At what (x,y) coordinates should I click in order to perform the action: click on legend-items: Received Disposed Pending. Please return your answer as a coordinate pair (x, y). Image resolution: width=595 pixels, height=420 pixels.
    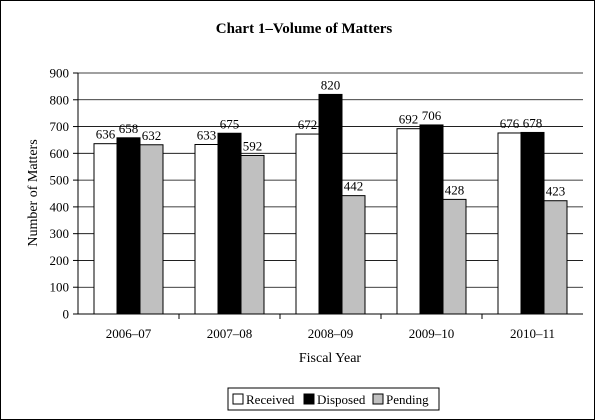
    Looking at the image, I should click on (330, 399).